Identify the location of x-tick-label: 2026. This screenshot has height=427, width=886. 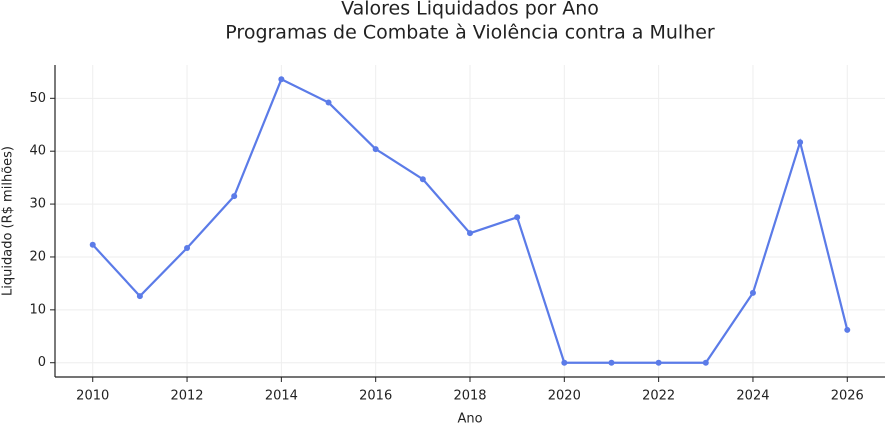
(847, 396).